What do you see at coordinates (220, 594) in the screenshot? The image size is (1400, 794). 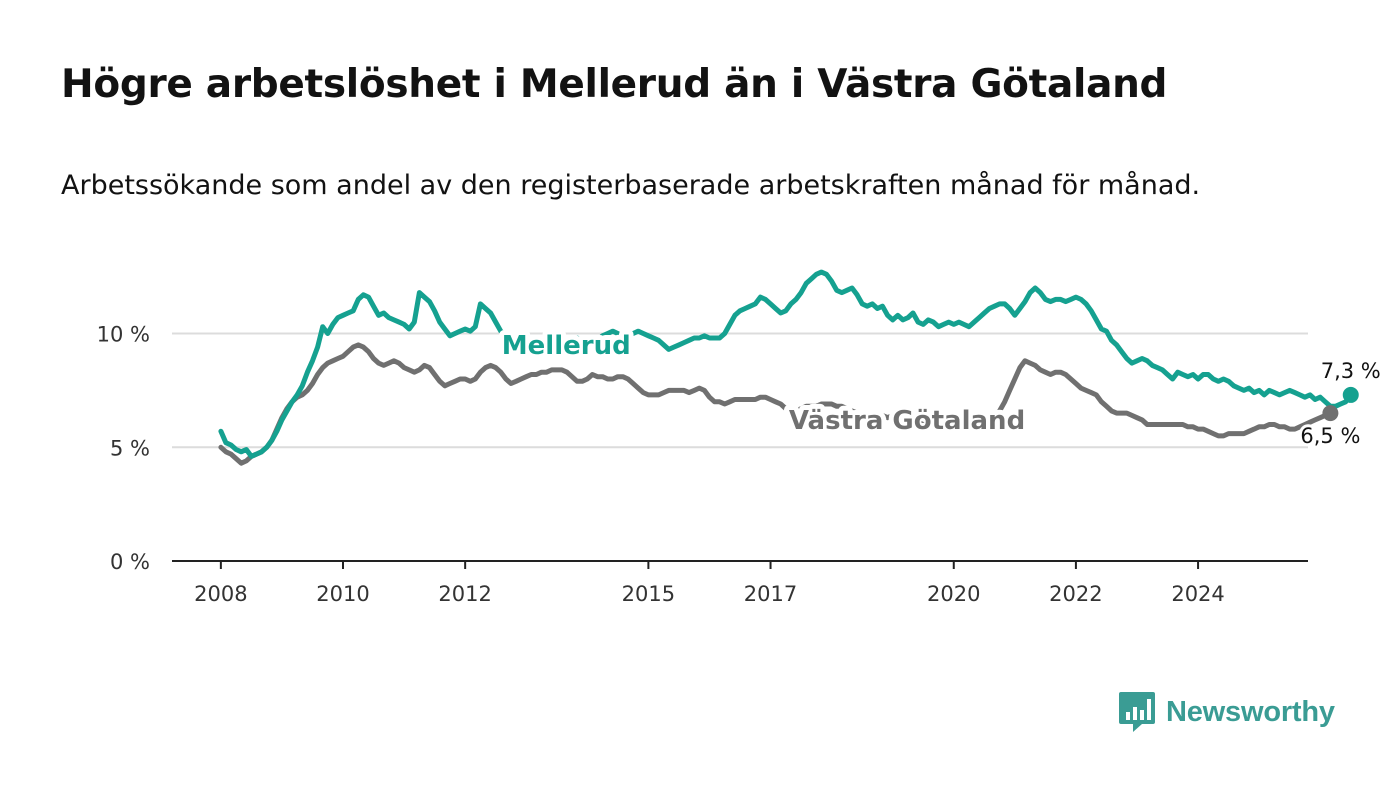 I see `x-tick-label: 2008` at bounding box center [220, 594].